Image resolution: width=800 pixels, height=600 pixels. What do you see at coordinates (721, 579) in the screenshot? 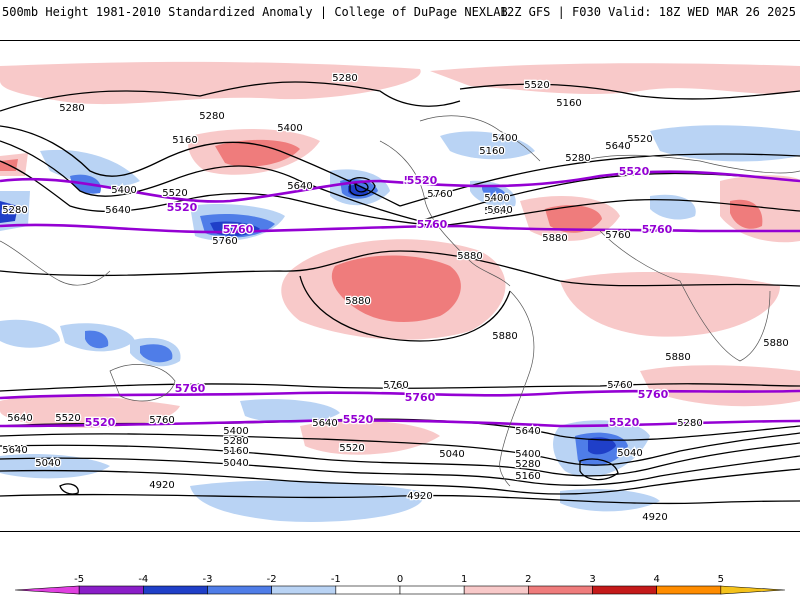
I see `colorbar-tick-label: 5` at bounding box center [721, 579].